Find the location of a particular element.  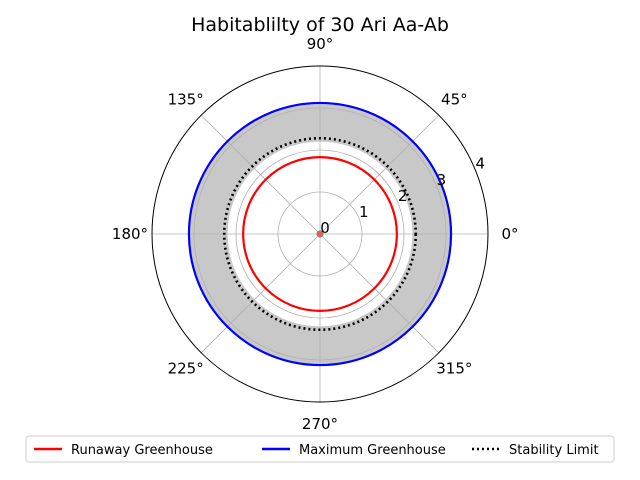

legend-label: Stability Limit is located at coordinates (554, 450).